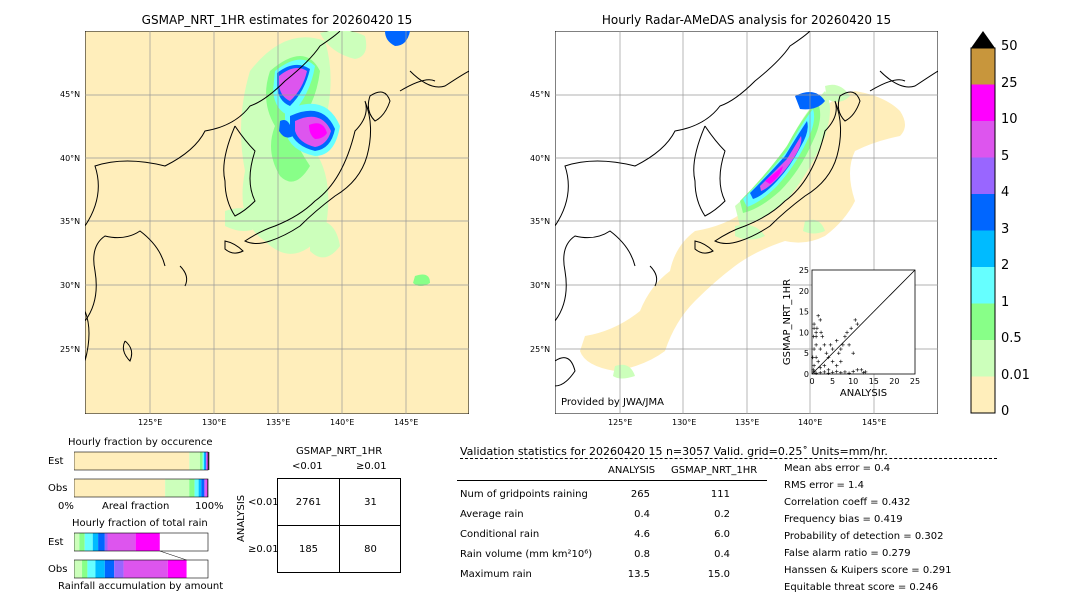  What do you see at coordinates (540, 221) in the screenshot?
I see `right-lat-label-35: 35°N` at bounding box center [540, 221].